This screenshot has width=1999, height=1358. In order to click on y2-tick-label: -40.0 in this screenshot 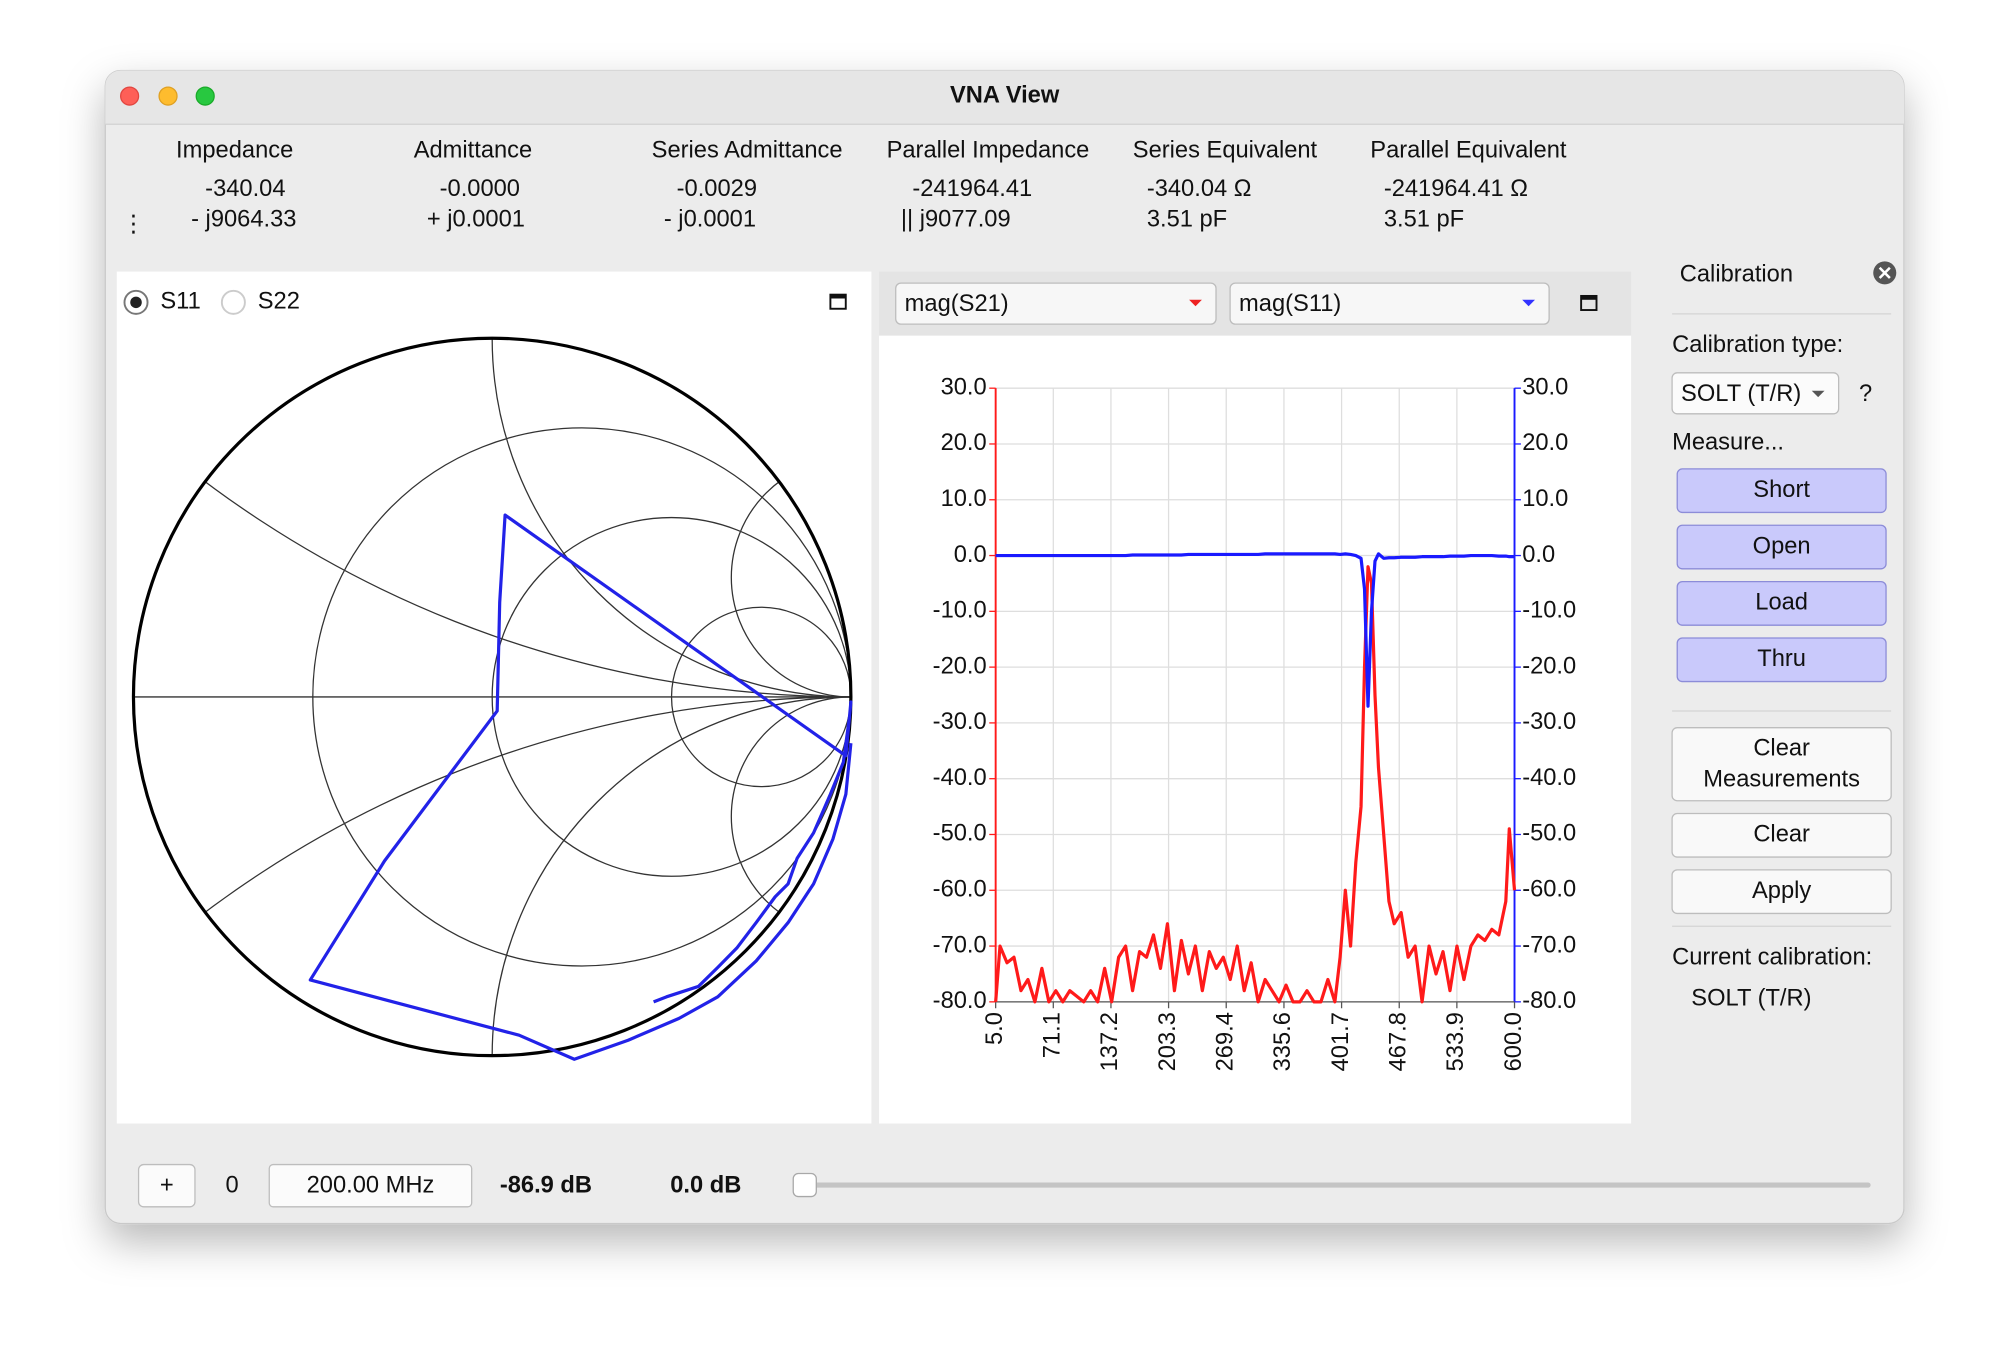, I will do `click(1549, 778)`.